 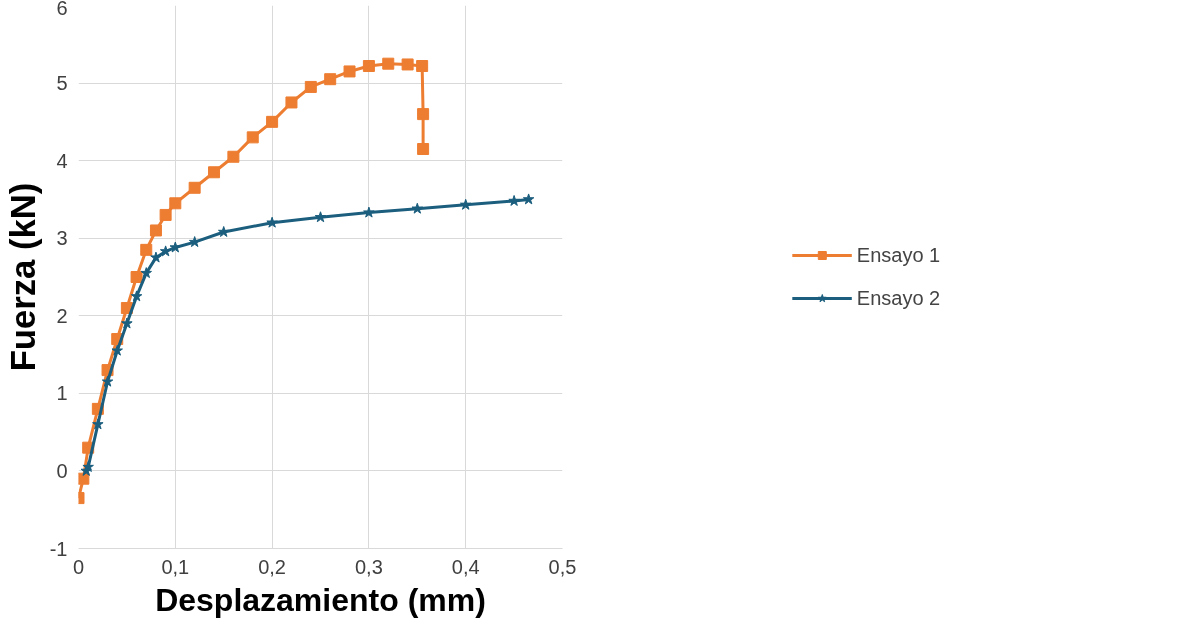 What do you see at coordinates (62, 9) in the screenshot?
I see `y-tick-label: 6` at bounding box center [62, 9].